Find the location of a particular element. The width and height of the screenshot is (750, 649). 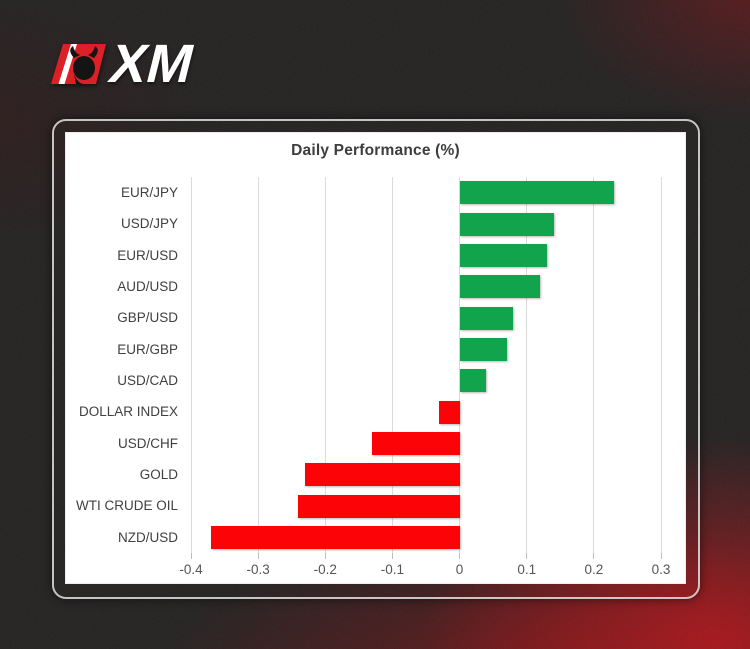

x-tick-label: -0.2 is located at coordinates (325, 569).